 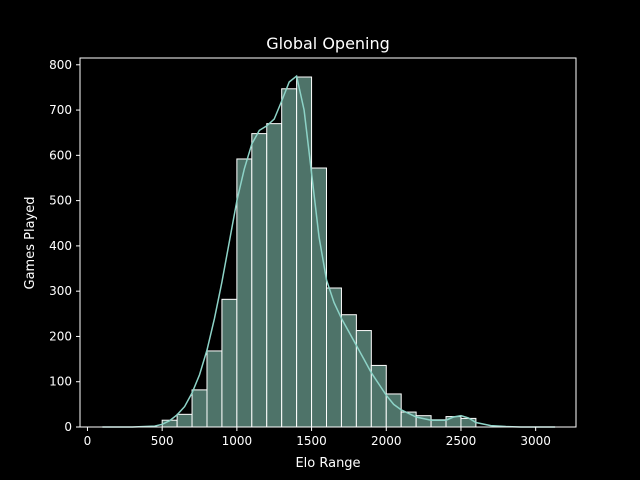 I want to click on x-tick-label: 2000, so click(x=386, y=441).